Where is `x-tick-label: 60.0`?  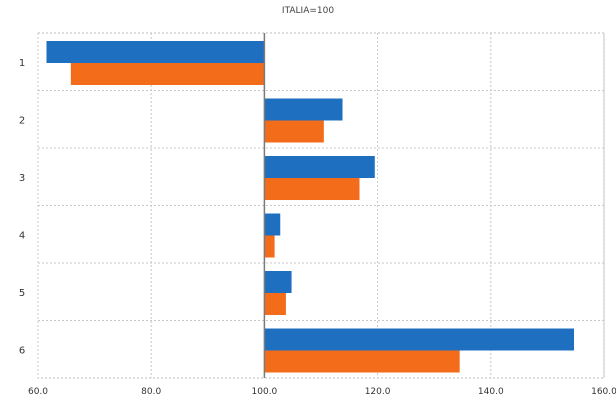
x-tick-label: 60.0 is located at coordinates (38, 392).